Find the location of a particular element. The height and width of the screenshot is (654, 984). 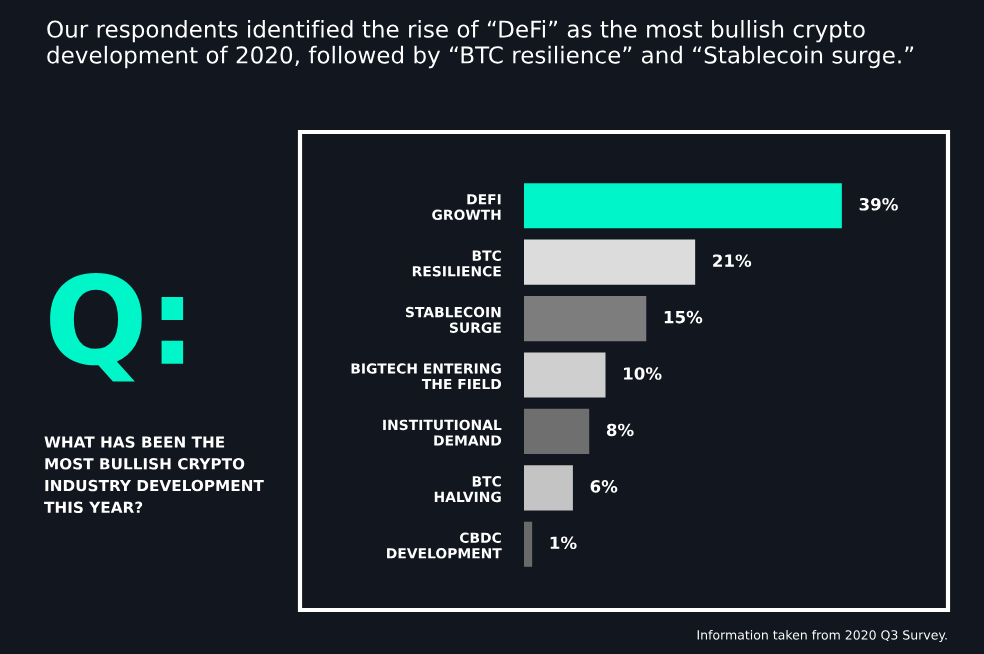

text: Q: is located at coordinates (117, 327).